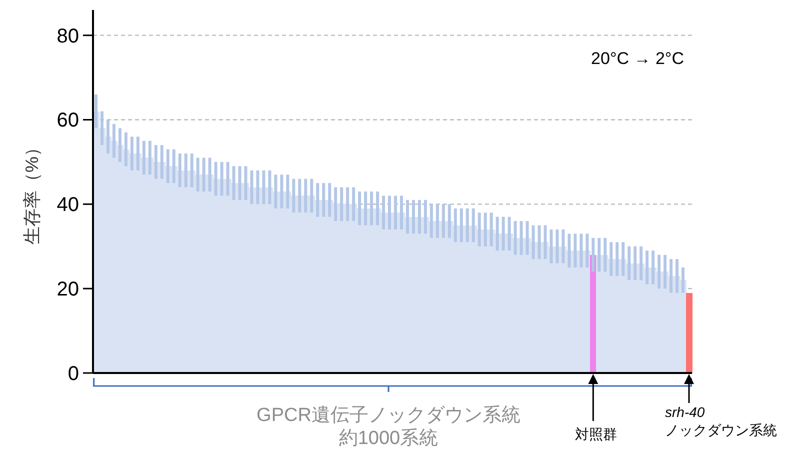 Image resolution: width=787 pixels, height=453 pixels. I want to click on text: srh-40 ノックダウン系統, so click(721, 421).